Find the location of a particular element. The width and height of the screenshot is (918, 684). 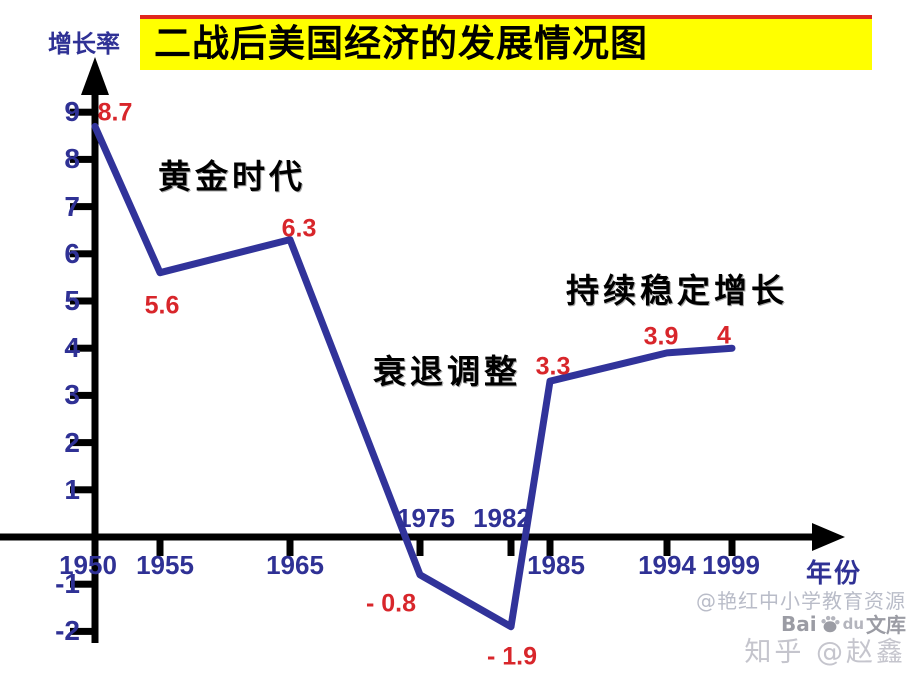

watermark-baidu-wenku: Bai du 文库 is located at coordinates (843, 623).